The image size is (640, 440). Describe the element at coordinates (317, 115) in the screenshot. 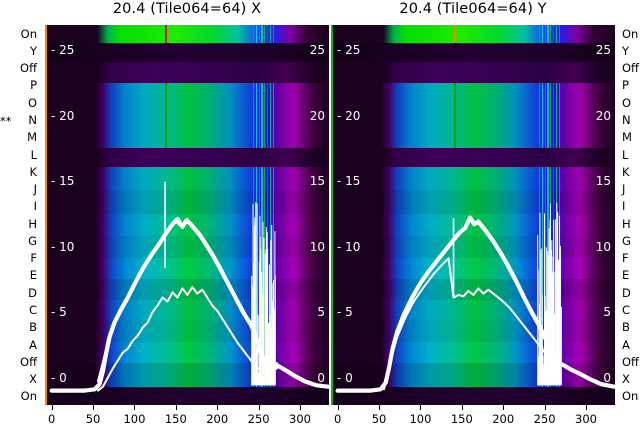

I see `y-tick-label-inner-right: 20` at that location.